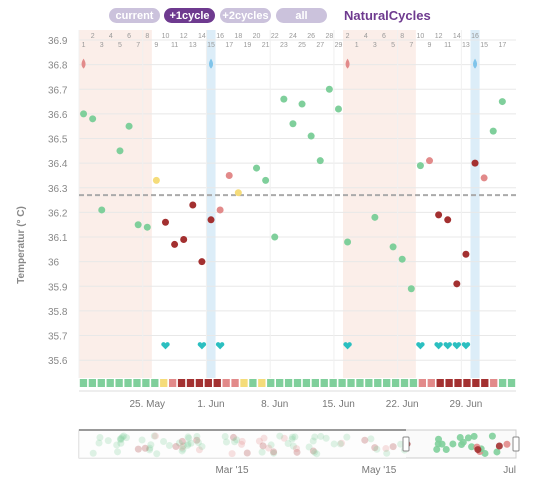 This screenshot has width=540, height=486. What do you see at coordinates (447, 45) in the screenshot?
I see `cycle-day-label: 11` at bounding box center [447, 45].